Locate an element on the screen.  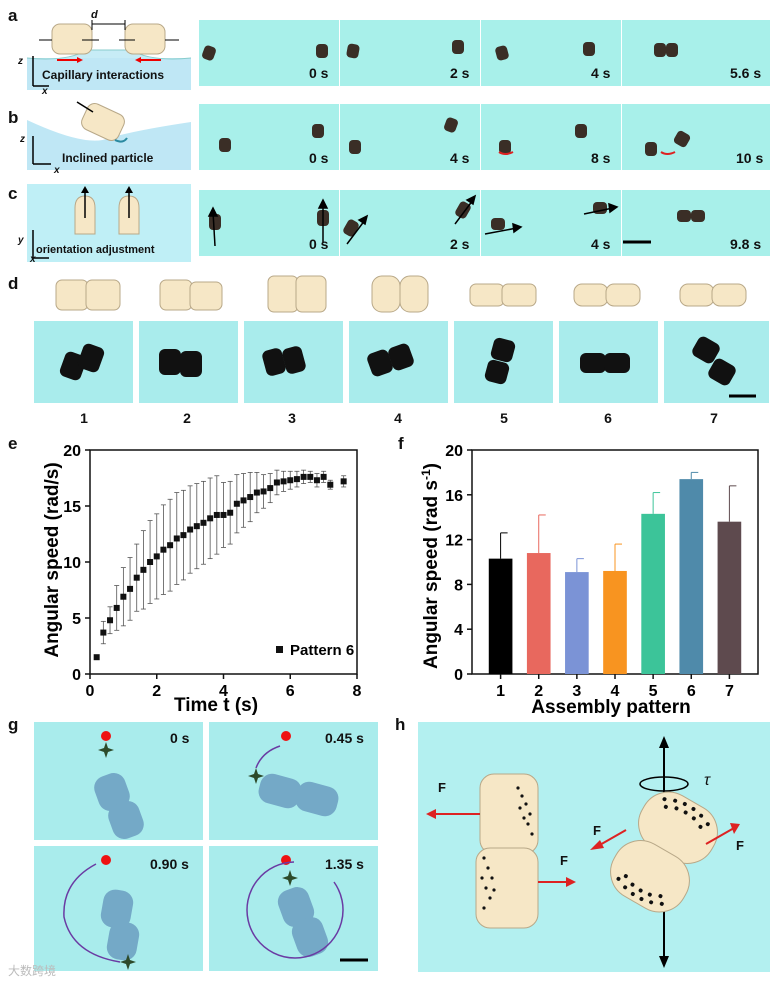
chart-e-xtick-label: 8 is located at coordinates (357, 691).